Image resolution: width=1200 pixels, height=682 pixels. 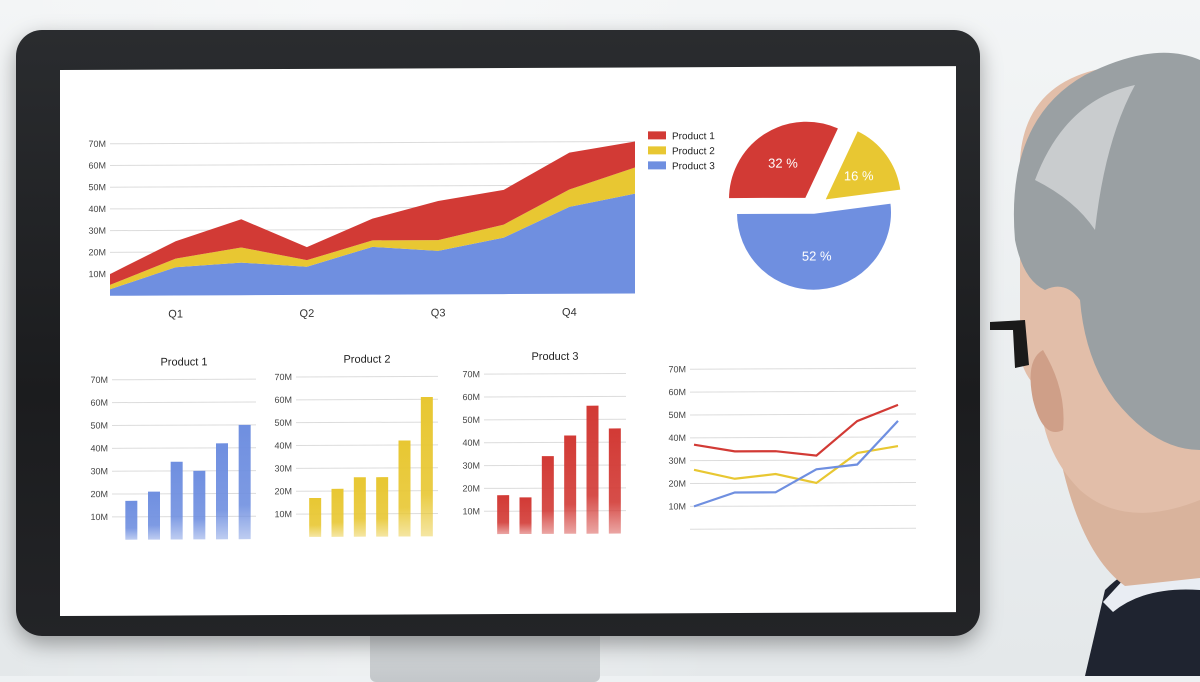 I want to click on legend-label: Product 1, so click(x=693, y=136).